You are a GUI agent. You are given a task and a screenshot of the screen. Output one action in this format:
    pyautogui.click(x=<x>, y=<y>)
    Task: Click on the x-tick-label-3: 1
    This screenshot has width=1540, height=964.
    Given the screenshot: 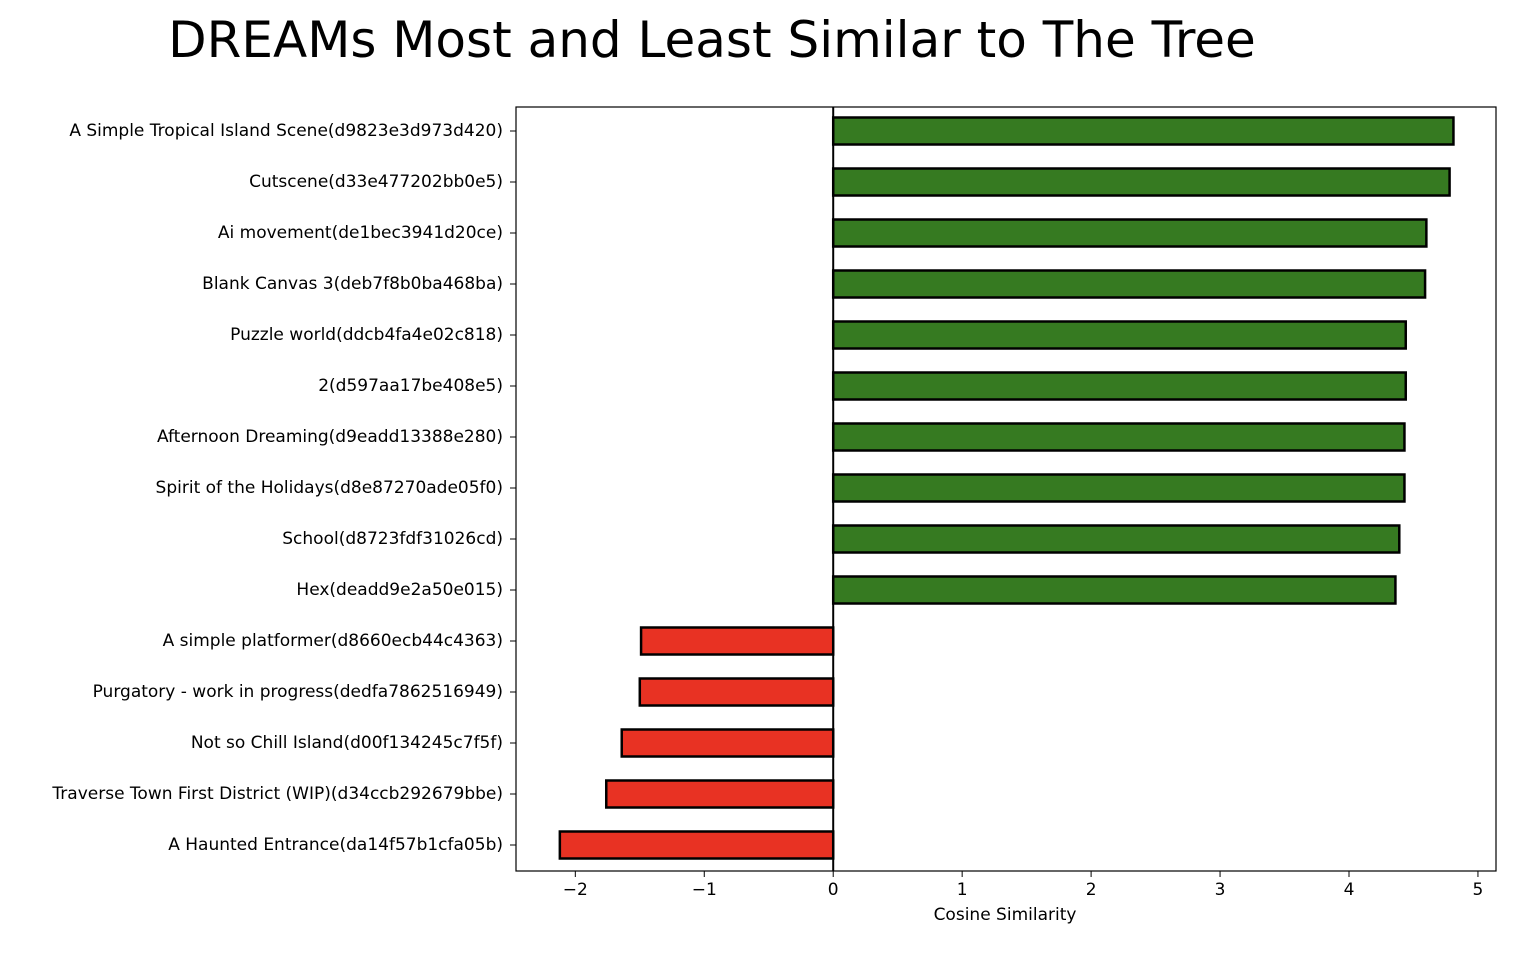 What is the action you would take?
    pyautogui.click(x=962, y=890)
    